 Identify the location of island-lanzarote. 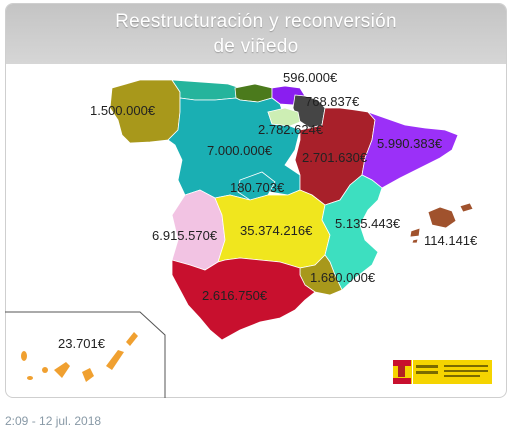
(132, 339).